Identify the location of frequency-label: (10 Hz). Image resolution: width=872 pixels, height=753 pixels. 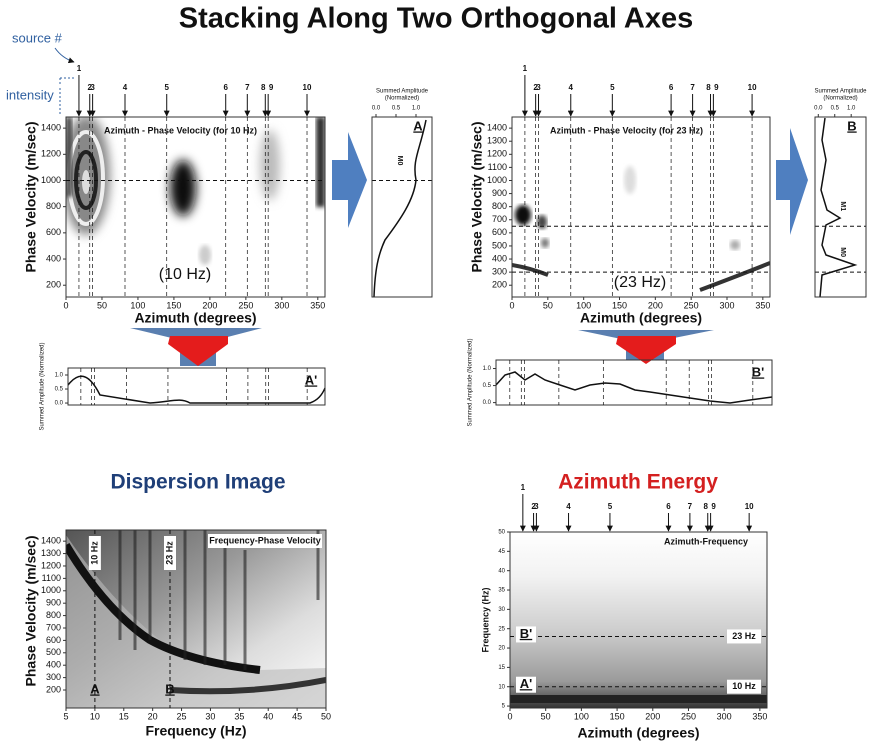
(185, 274).